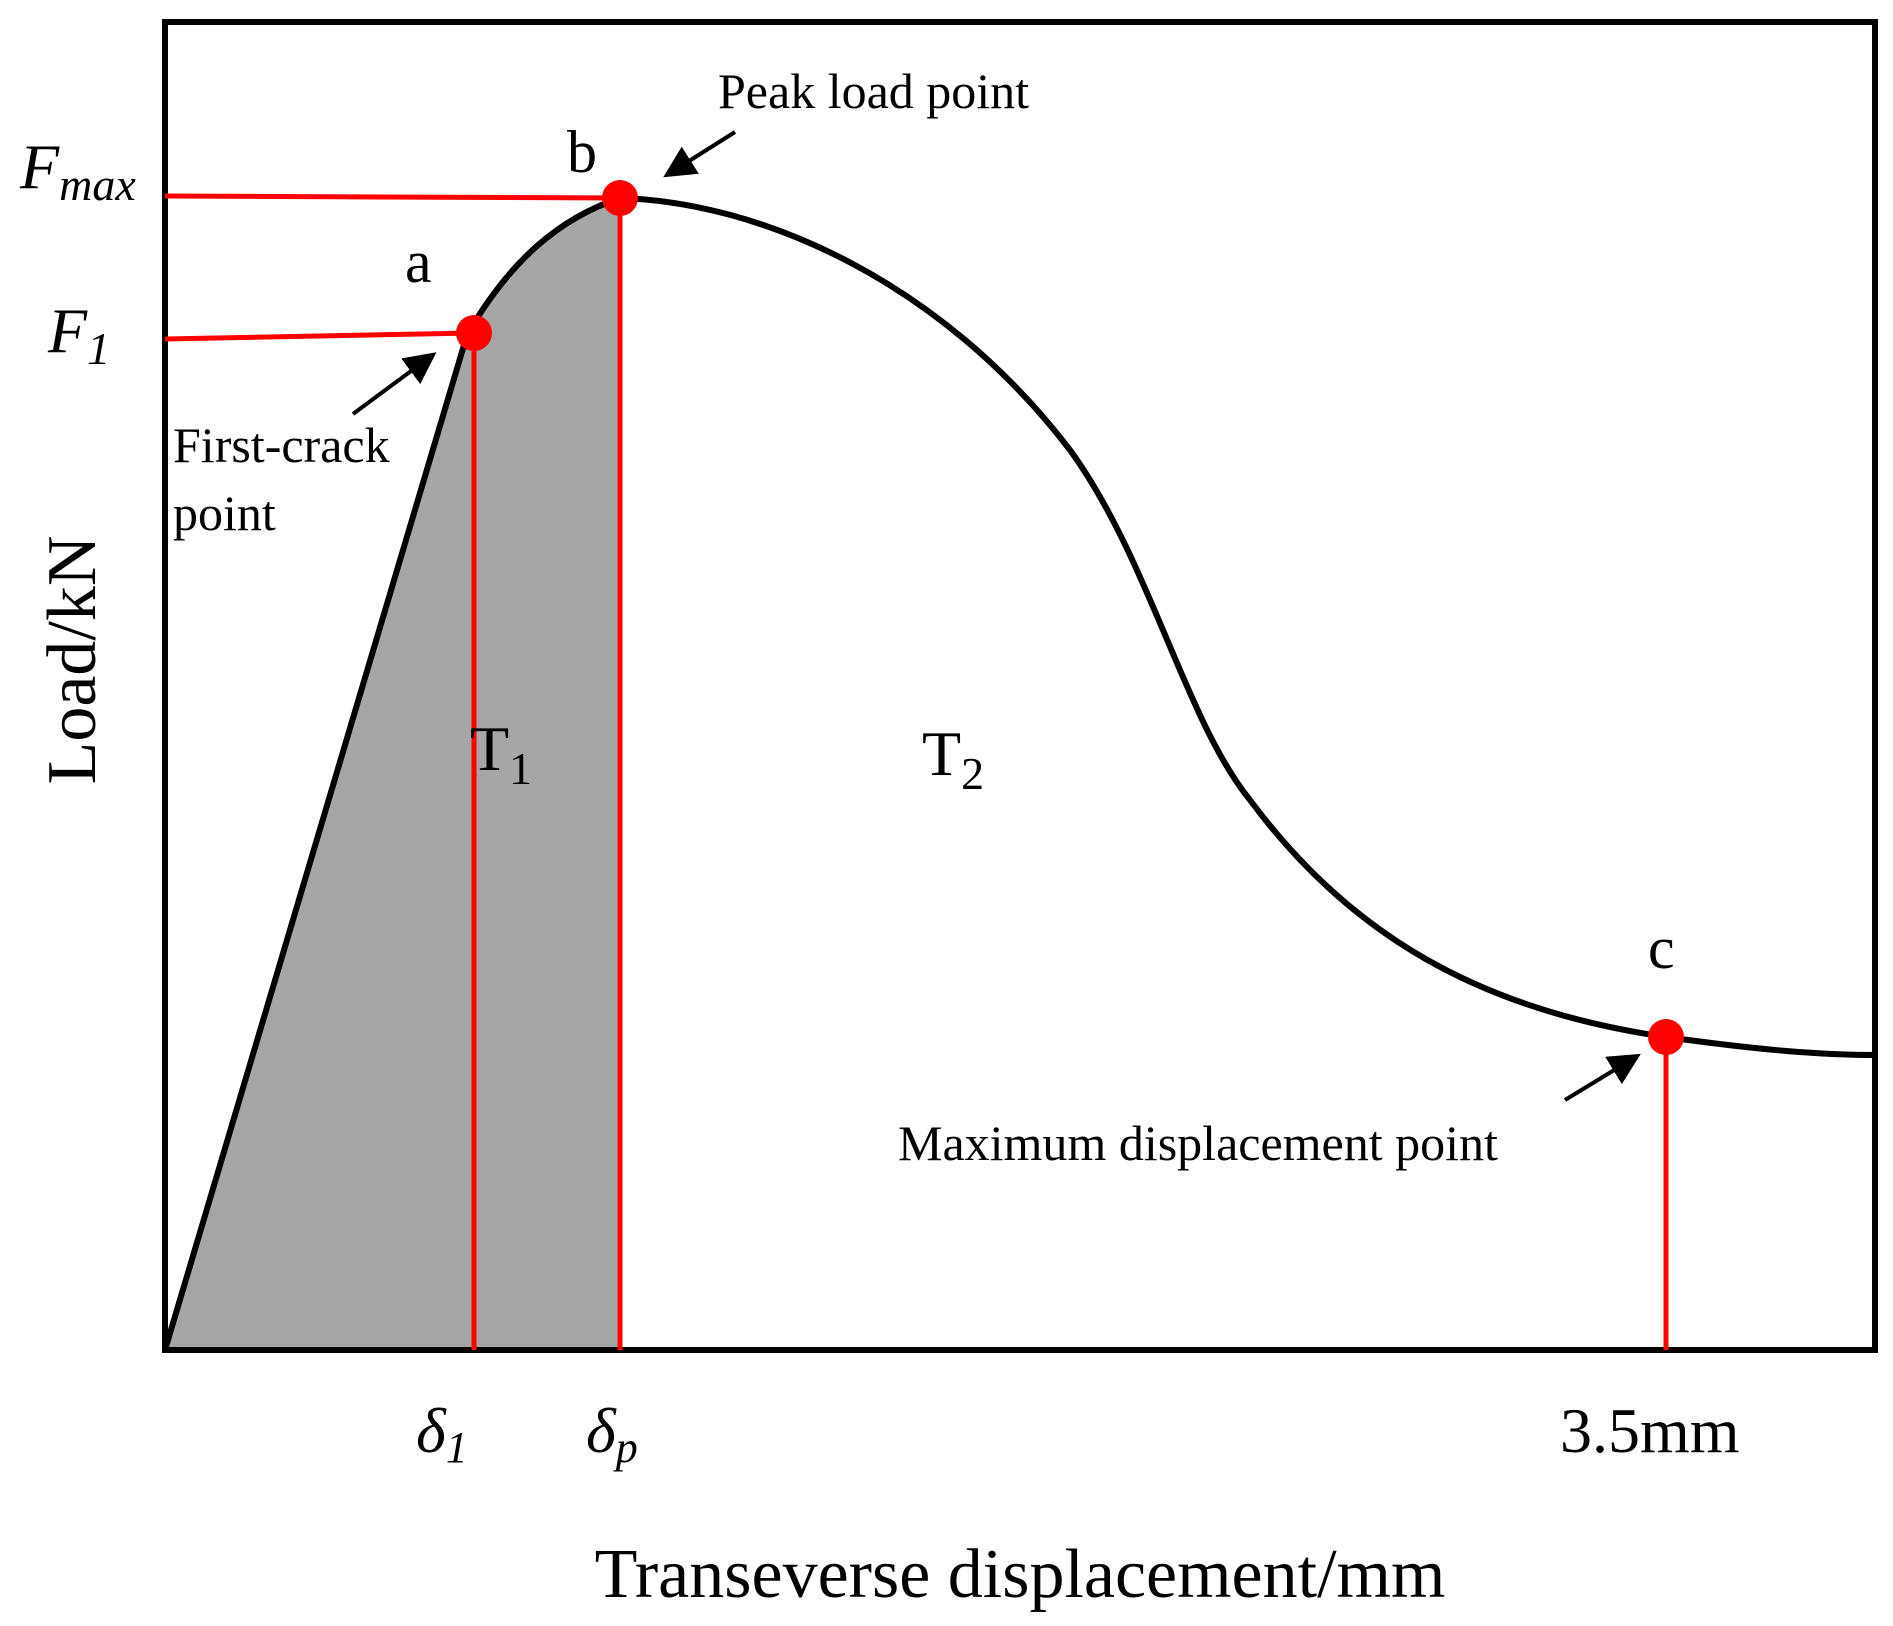 The image size is (1893, 1626). Describe the element at coordinates (1602, 1077) in the screenshot. I see `max-disp-arrow` at that location.